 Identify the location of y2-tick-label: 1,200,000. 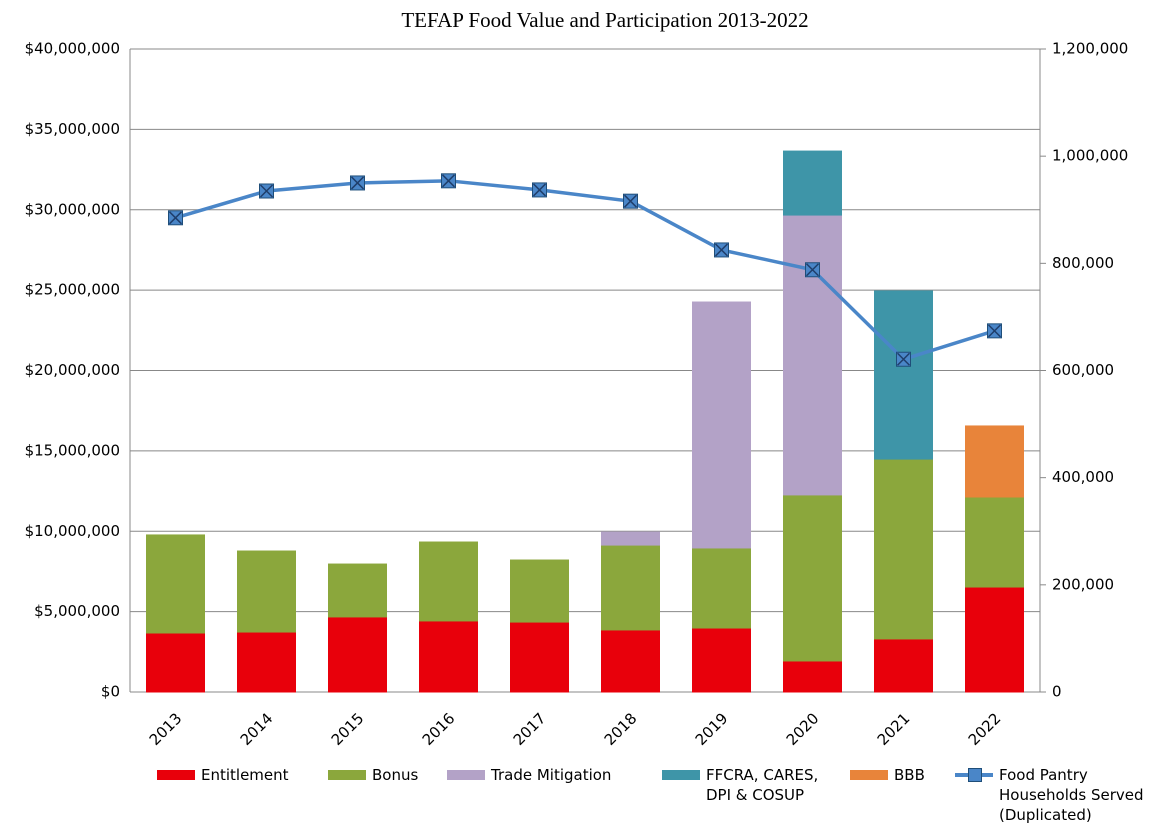
(1090, 49).